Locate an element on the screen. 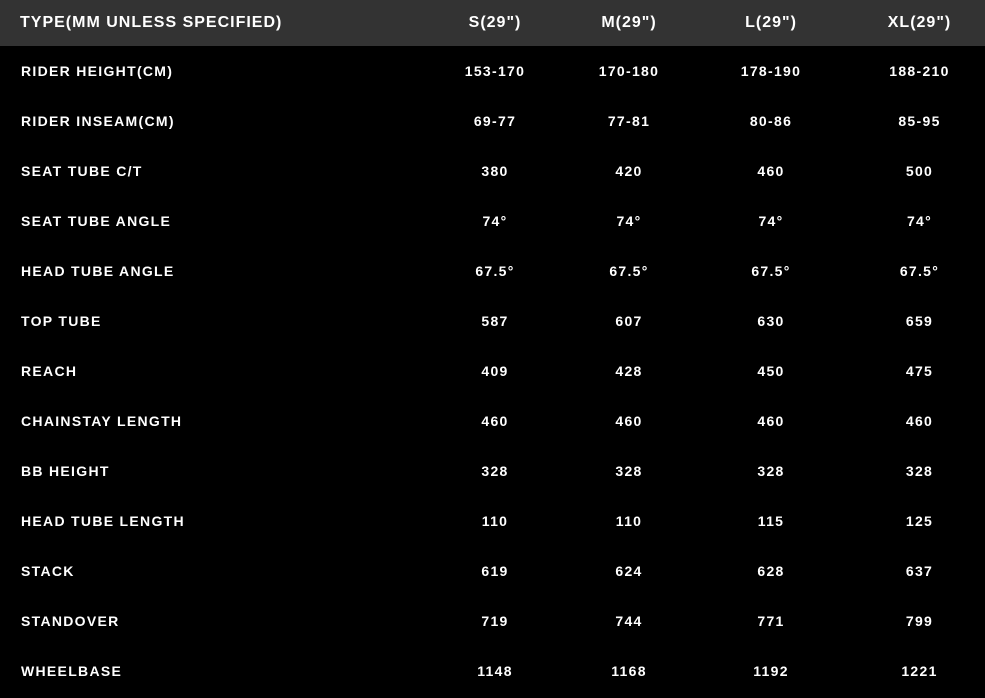 The height and width of the screenshot is (698, 985). cell-value: 170-180 is located at coordinates (629, 71).